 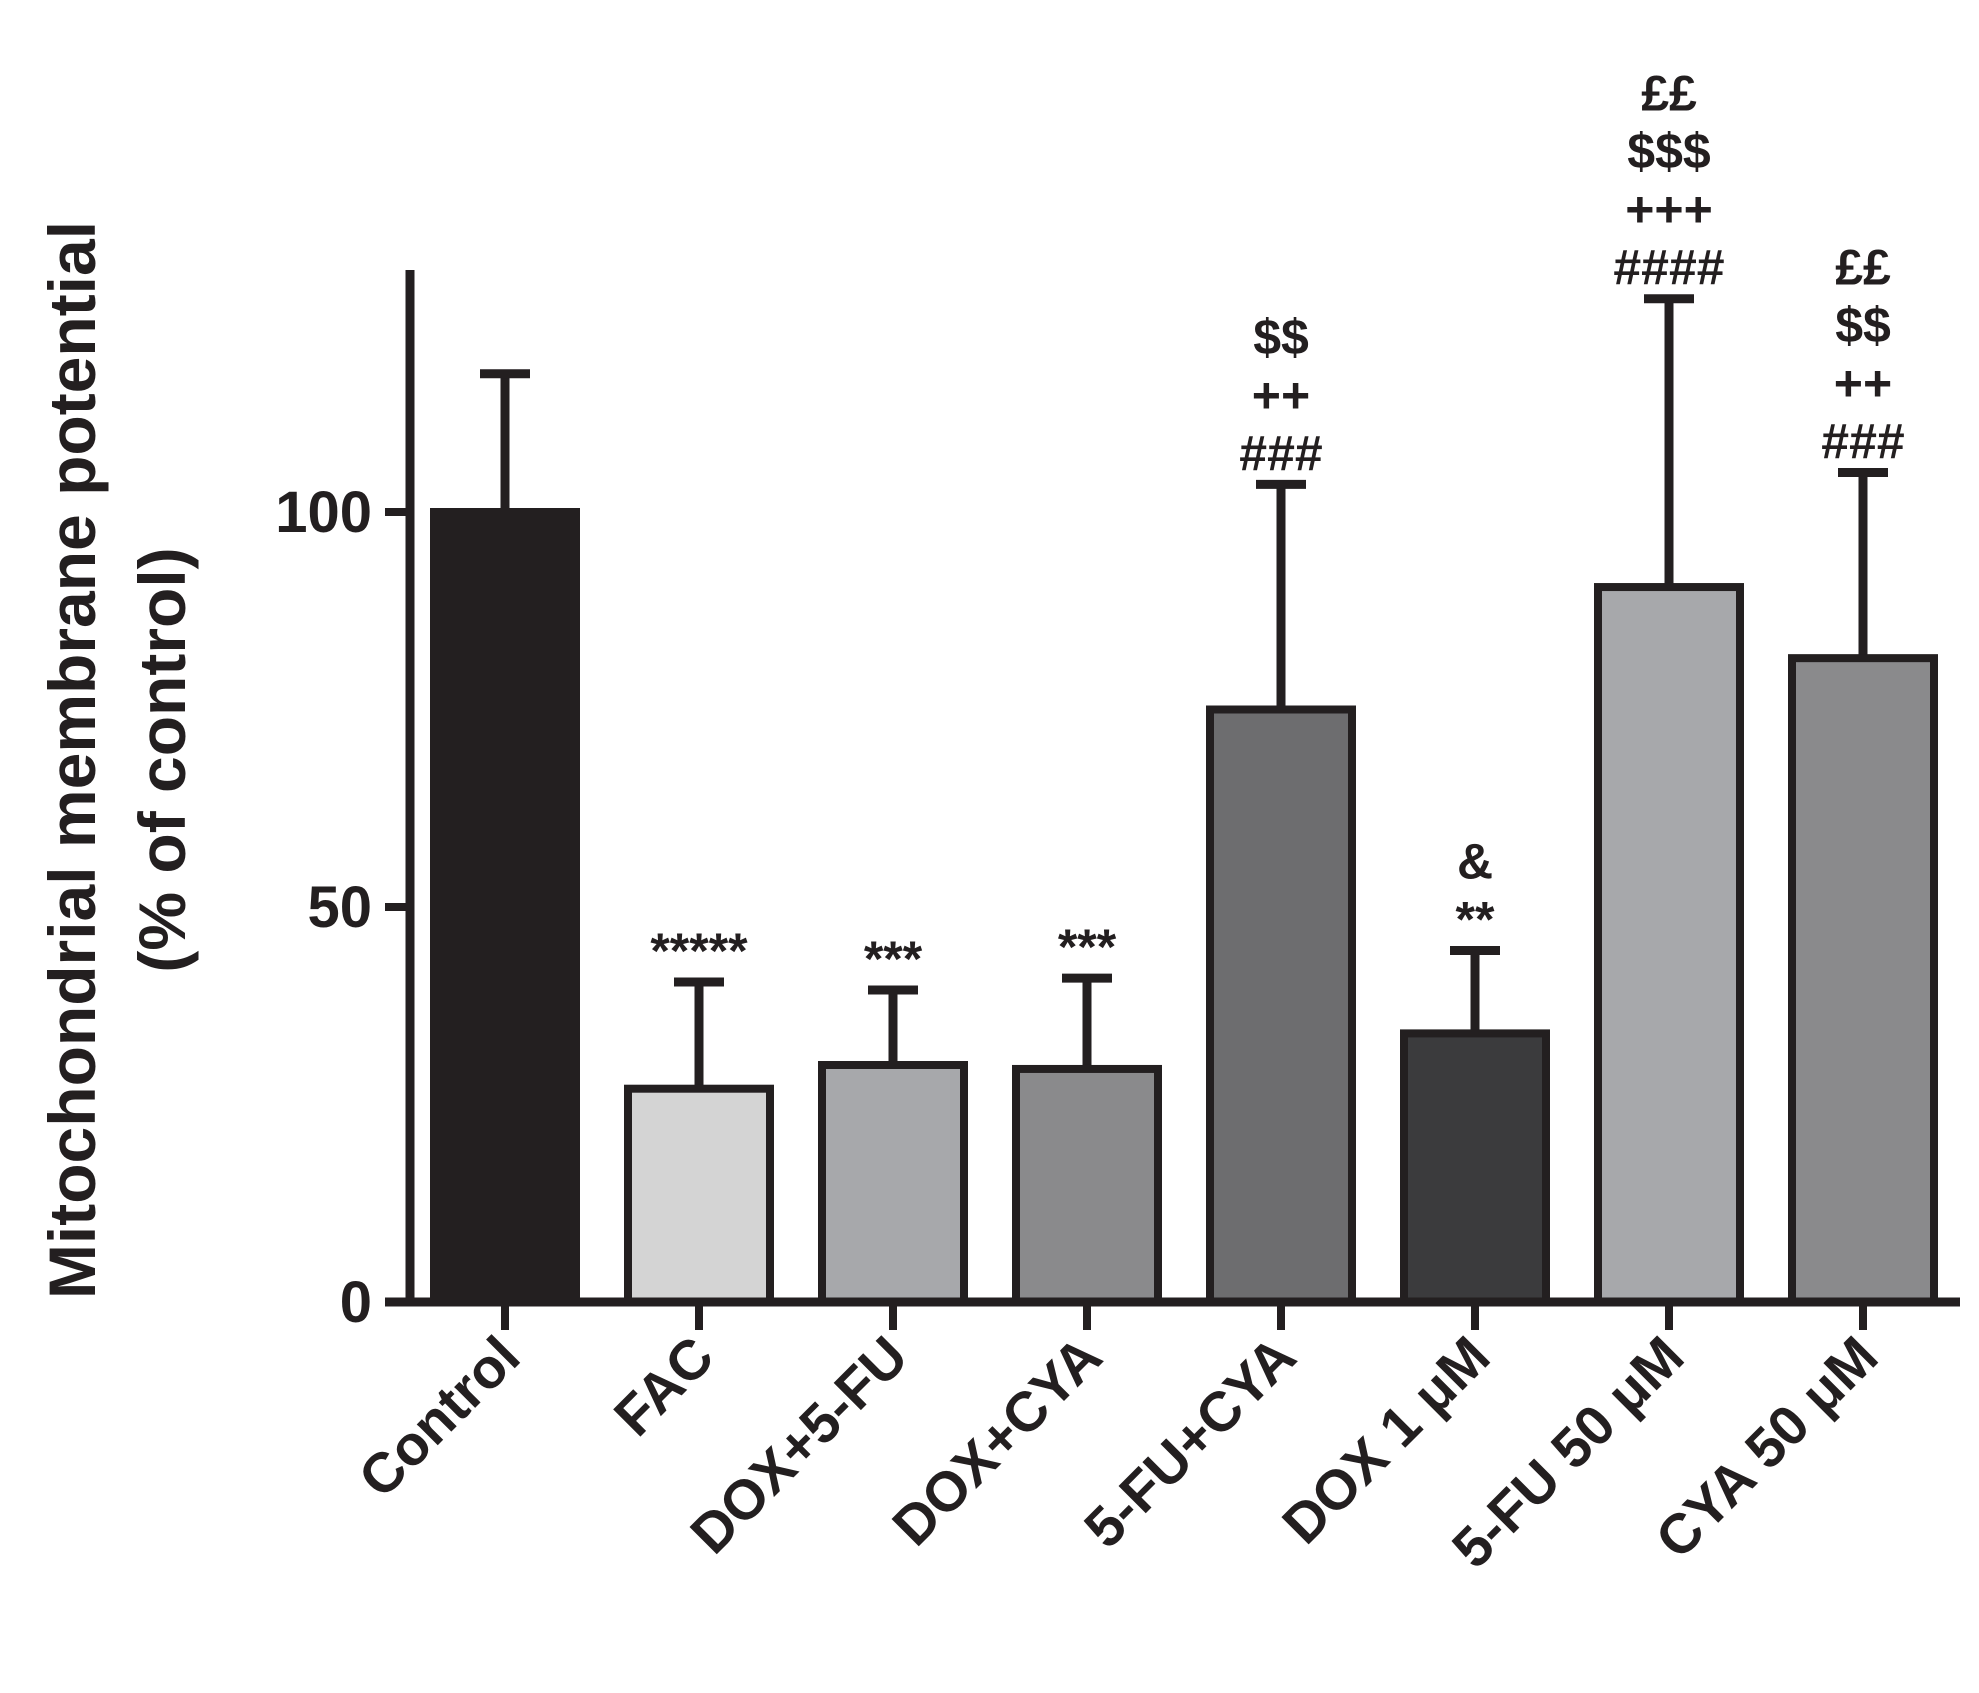 What do you see at coordinates (1669, 210) in the screenshot?
I see `significance-marker: +++` at bounding box center [1669, 210].